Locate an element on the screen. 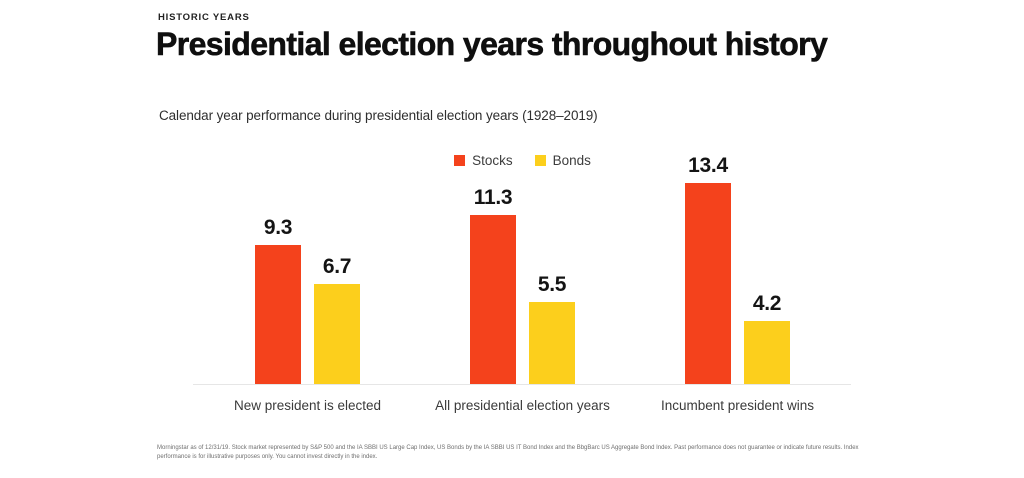 The width and height of the screenshot is (1024, 478). bars-row: 13.4 4.2 is located at coordinates (737, 267).